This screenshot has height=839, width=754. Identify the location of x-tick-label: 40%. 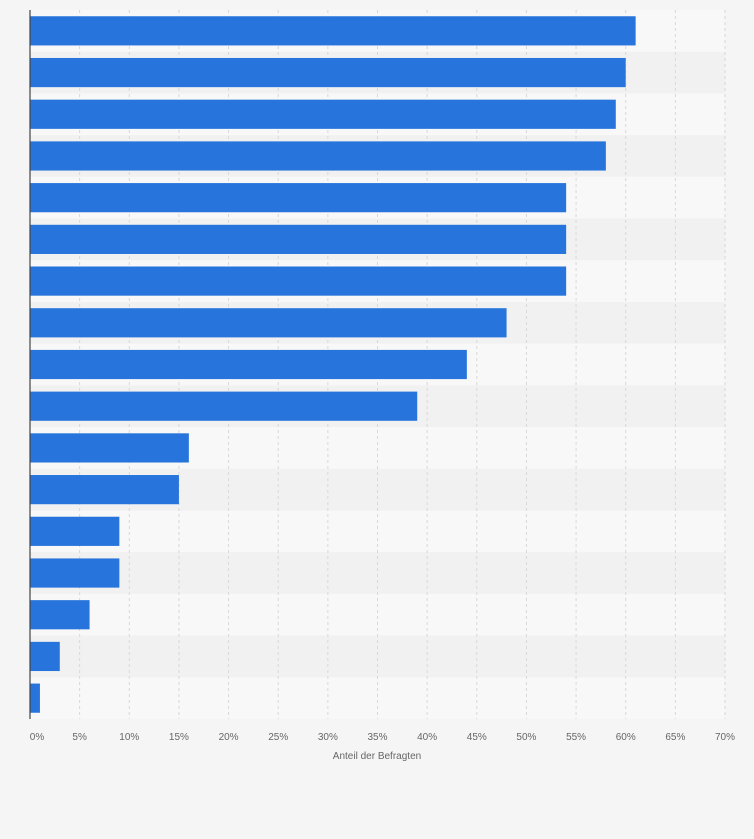
(427, 737).